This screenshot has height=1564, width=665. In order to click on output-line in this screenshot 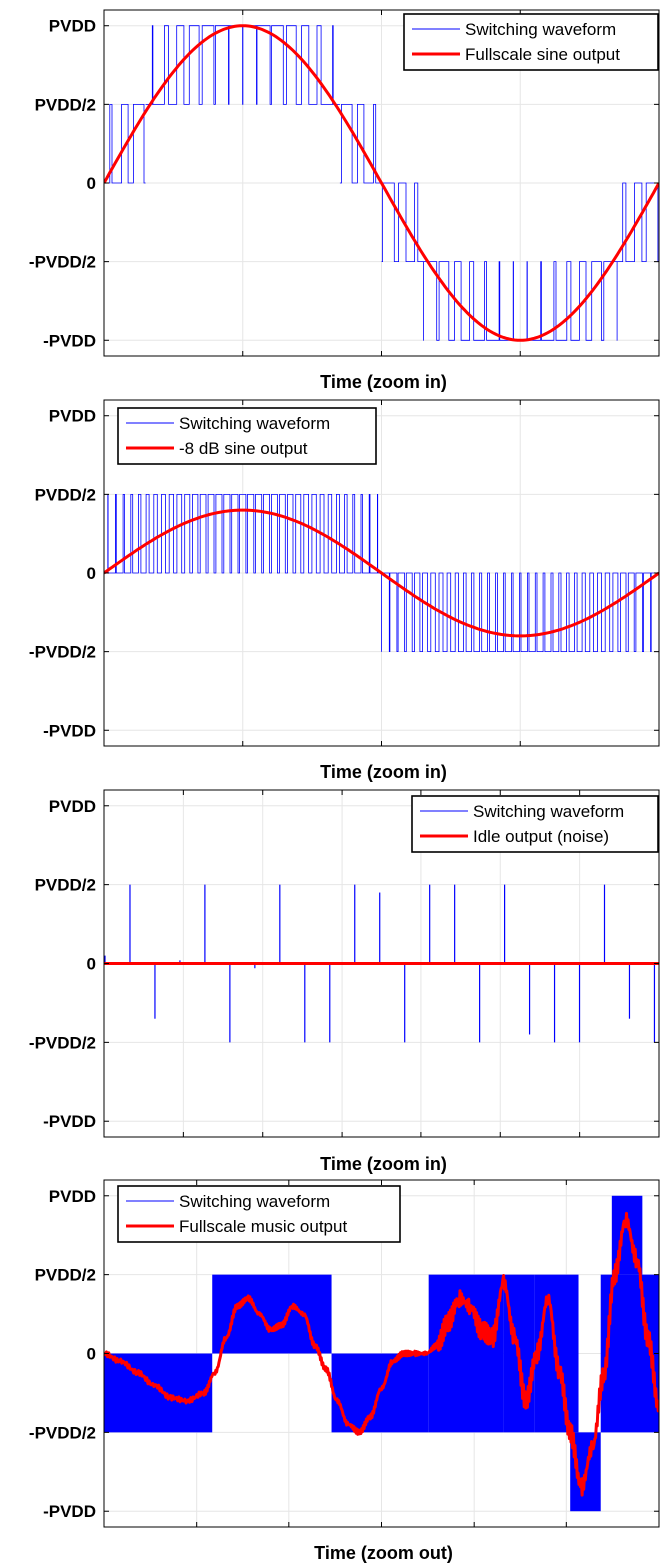, I will do `click(381, 573)`.